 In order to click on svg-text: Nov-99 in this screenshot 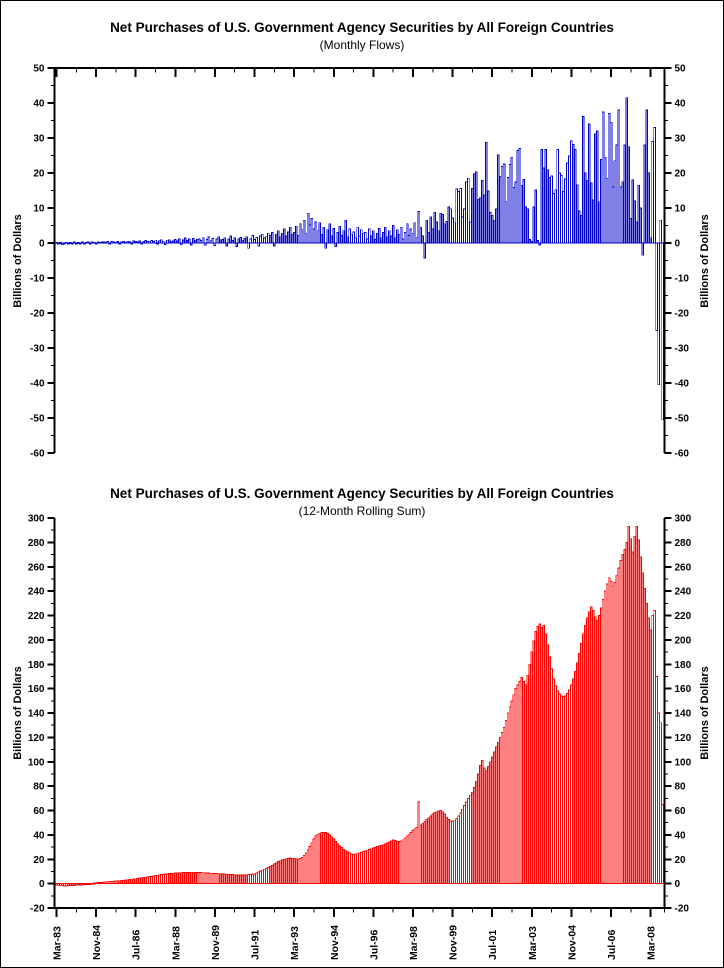, I will do `click(454, 942)`.